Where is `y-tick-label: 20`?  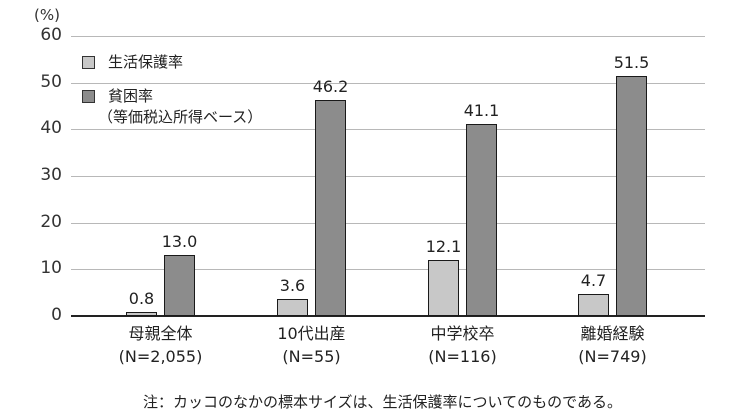
y-tick-label: 20 is located at coordinates (51, 222).